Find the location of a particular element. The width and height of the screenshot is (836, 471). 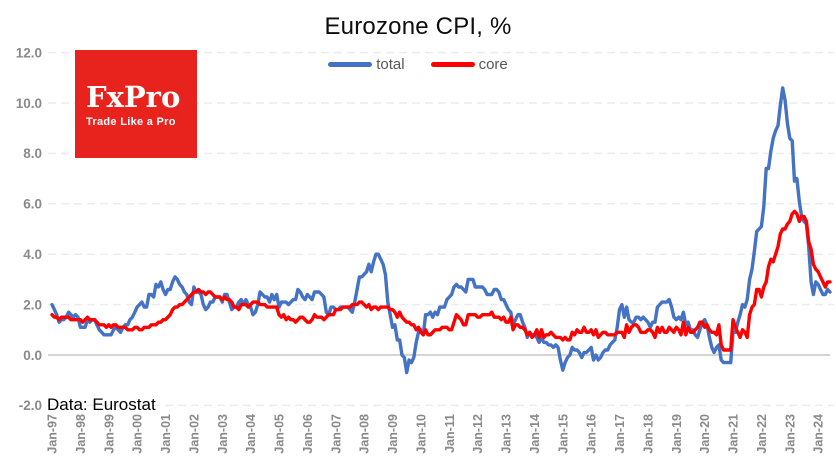

y-tick-label: 8.0 is located at coordinates (32, 153).